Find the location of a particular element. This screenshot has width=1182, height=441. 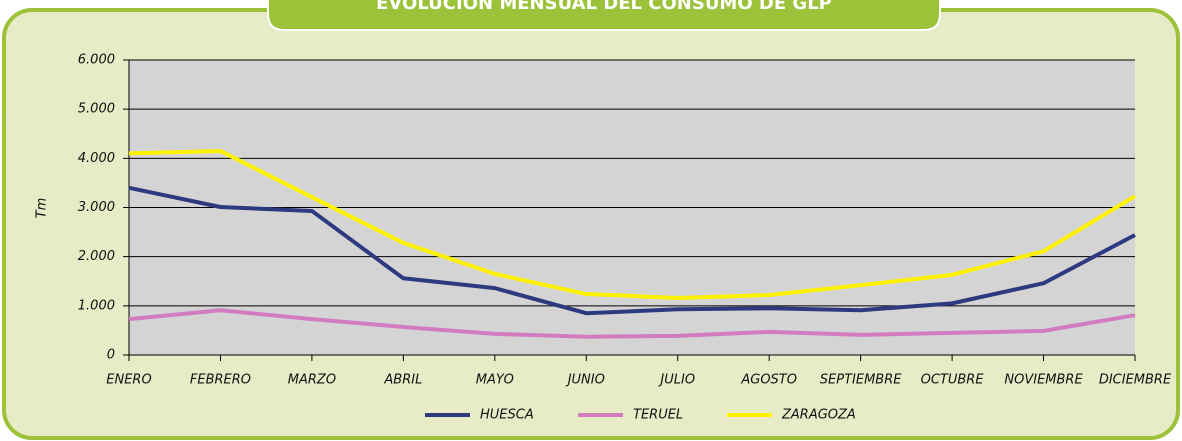

x-tick-label: OCTUBRE is located at coordinates (953, 380).